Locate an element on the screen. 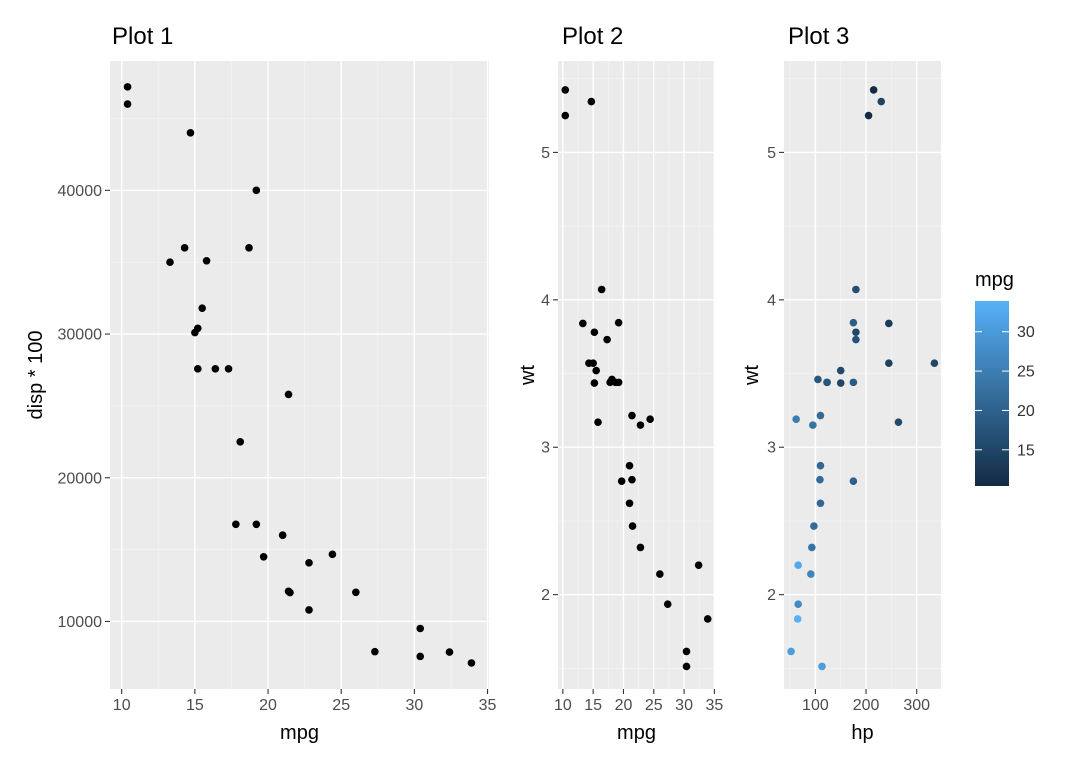 This screenshot has height=771, width=1080. x-tick-label: 15 is located at coordinates (593, 705).